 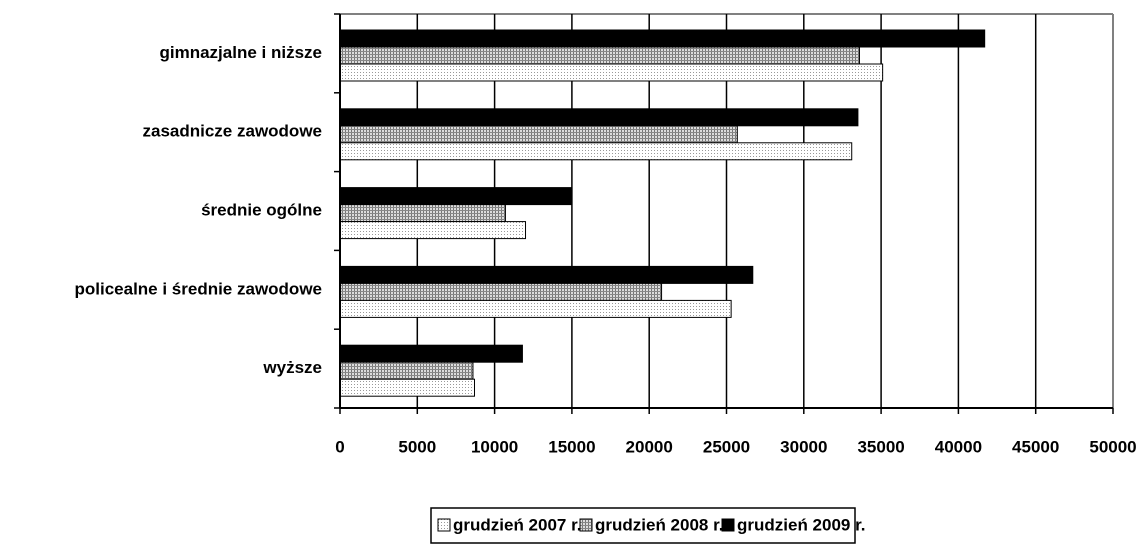 What do you see at coordinates (571, 446) in the screenshot?
I see `x-tick-label: 15000` at bounding box center [571, 446].